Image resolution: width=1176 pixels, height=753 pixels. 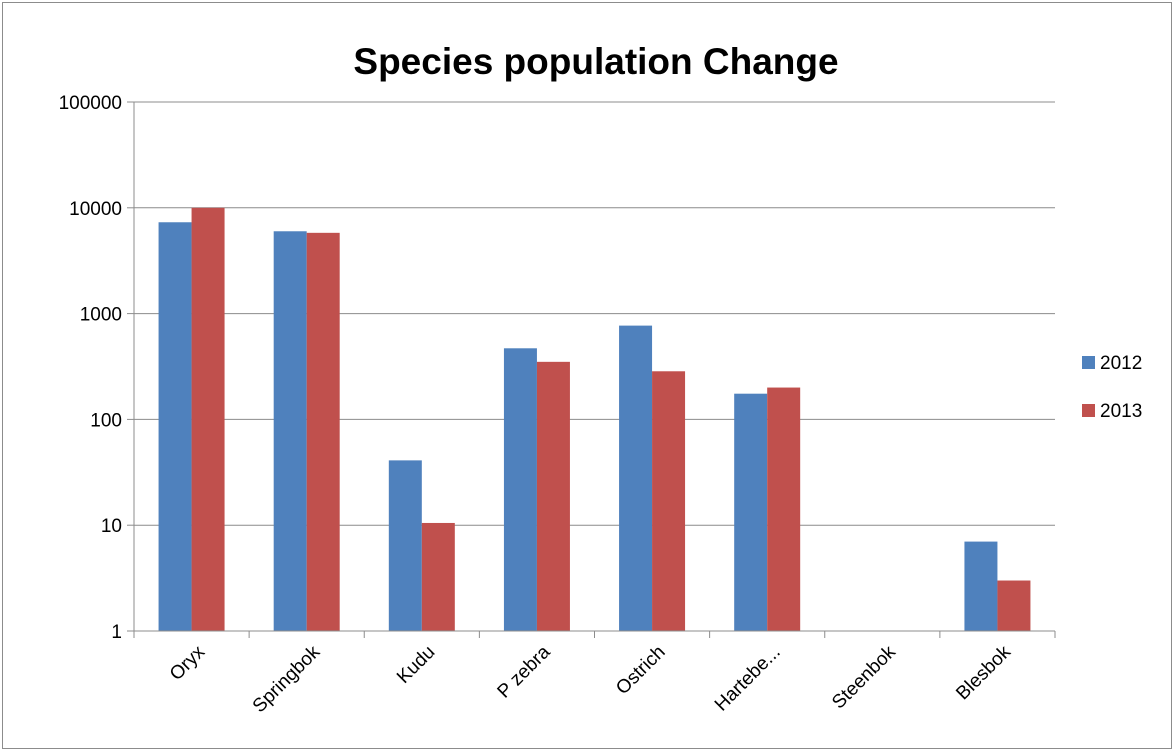 What do you see at coordinates (983, 672) in the screenshot?
I see `x-tick-label: Blesbok` at bounding box center [983, 672].